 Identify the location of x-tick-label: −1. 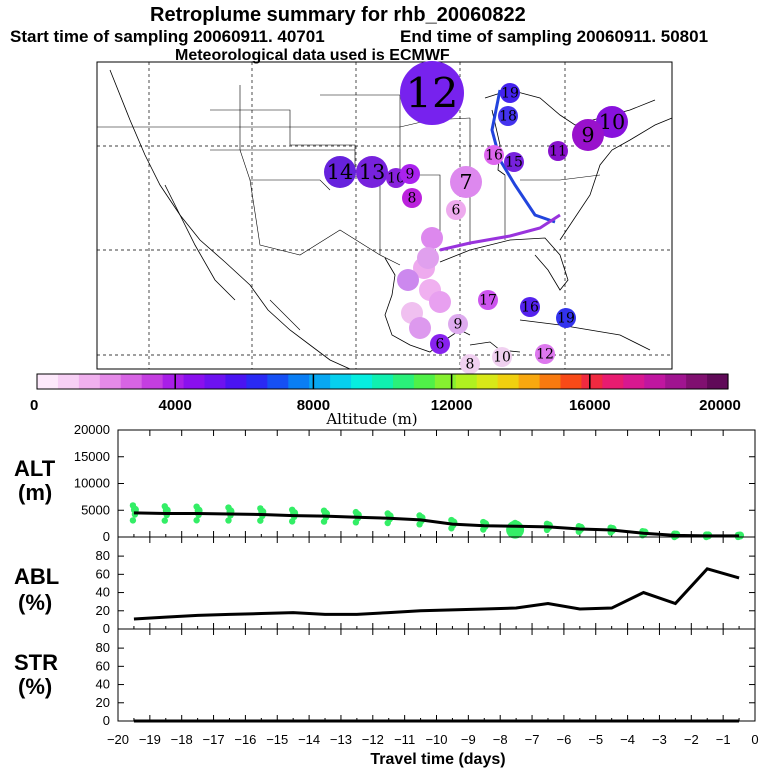
(723, 739).